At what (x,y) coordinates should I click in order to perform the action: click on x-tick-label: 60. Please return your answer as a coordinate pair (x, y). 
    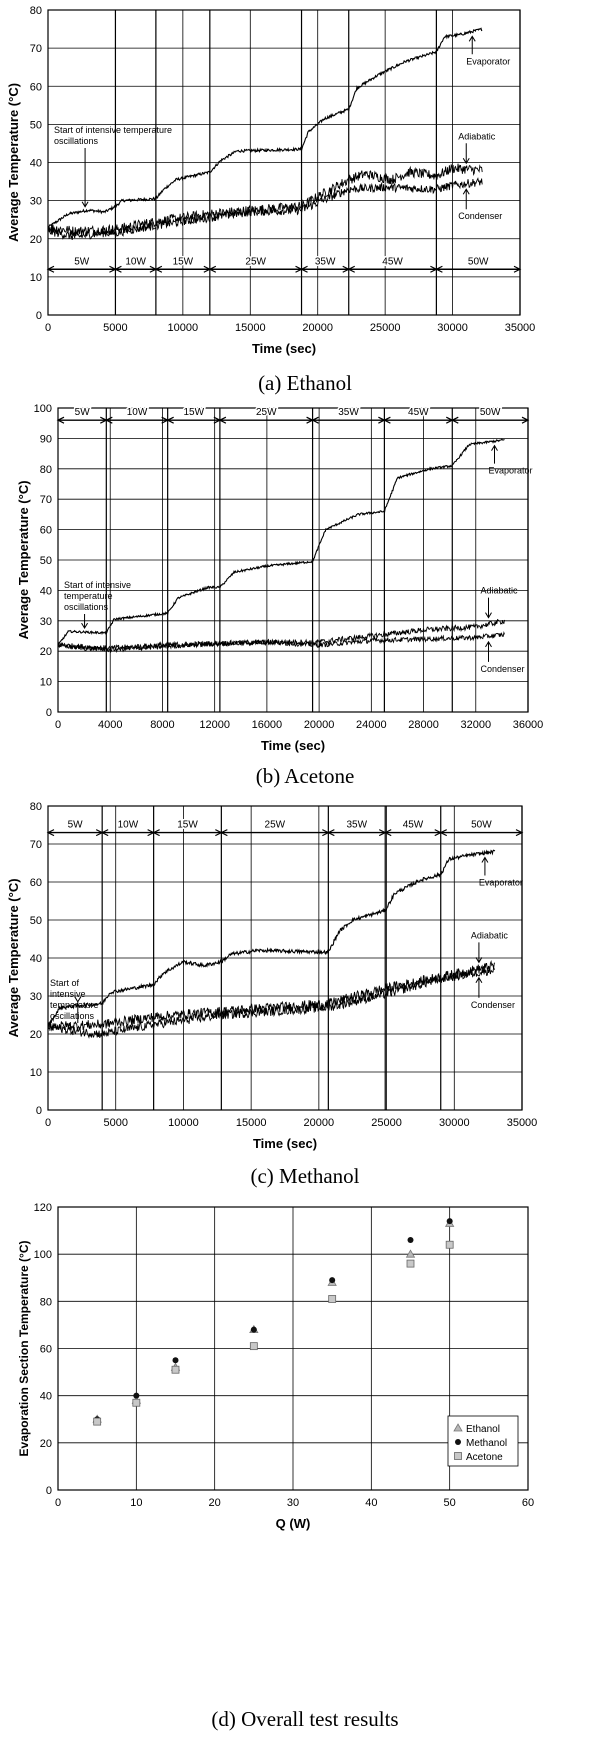
    Looking at the image, I should click on (528, 1503).